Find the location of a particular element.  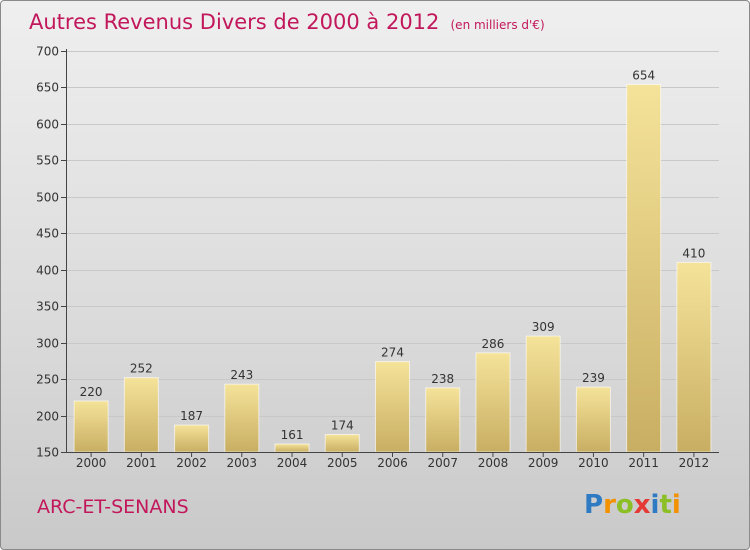

x-tick-label: 2000 is located at coordinates (91, 463).